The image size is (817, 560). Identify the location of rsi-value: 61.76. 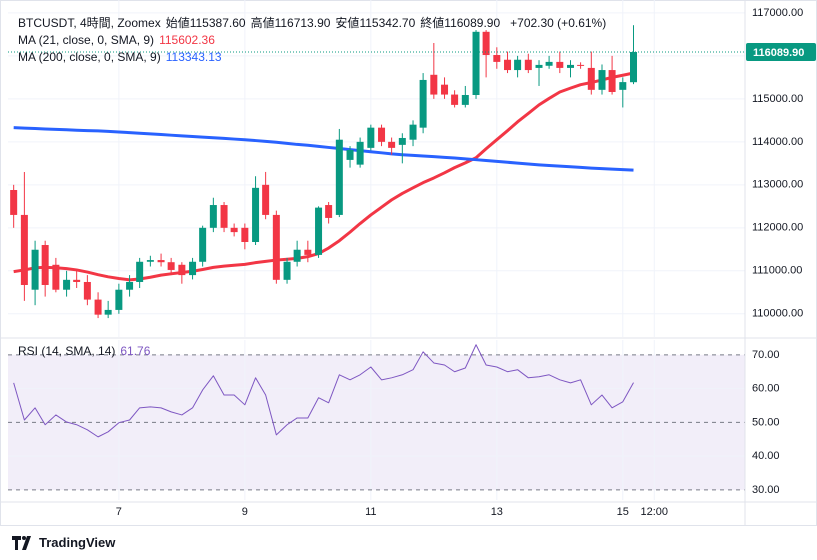
(135, 351).